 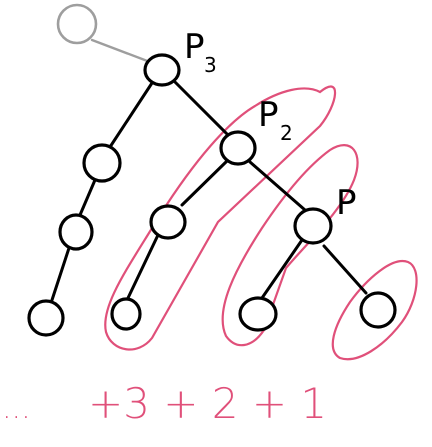 I want to click on edge-p-right, so click(x=345, y=269).